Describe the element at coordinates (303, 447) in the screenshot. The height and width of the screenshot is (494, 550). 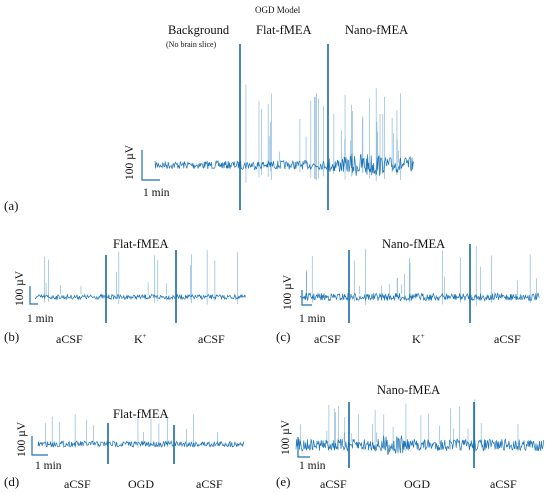
I see `panel-e-scale-bar` at that location.